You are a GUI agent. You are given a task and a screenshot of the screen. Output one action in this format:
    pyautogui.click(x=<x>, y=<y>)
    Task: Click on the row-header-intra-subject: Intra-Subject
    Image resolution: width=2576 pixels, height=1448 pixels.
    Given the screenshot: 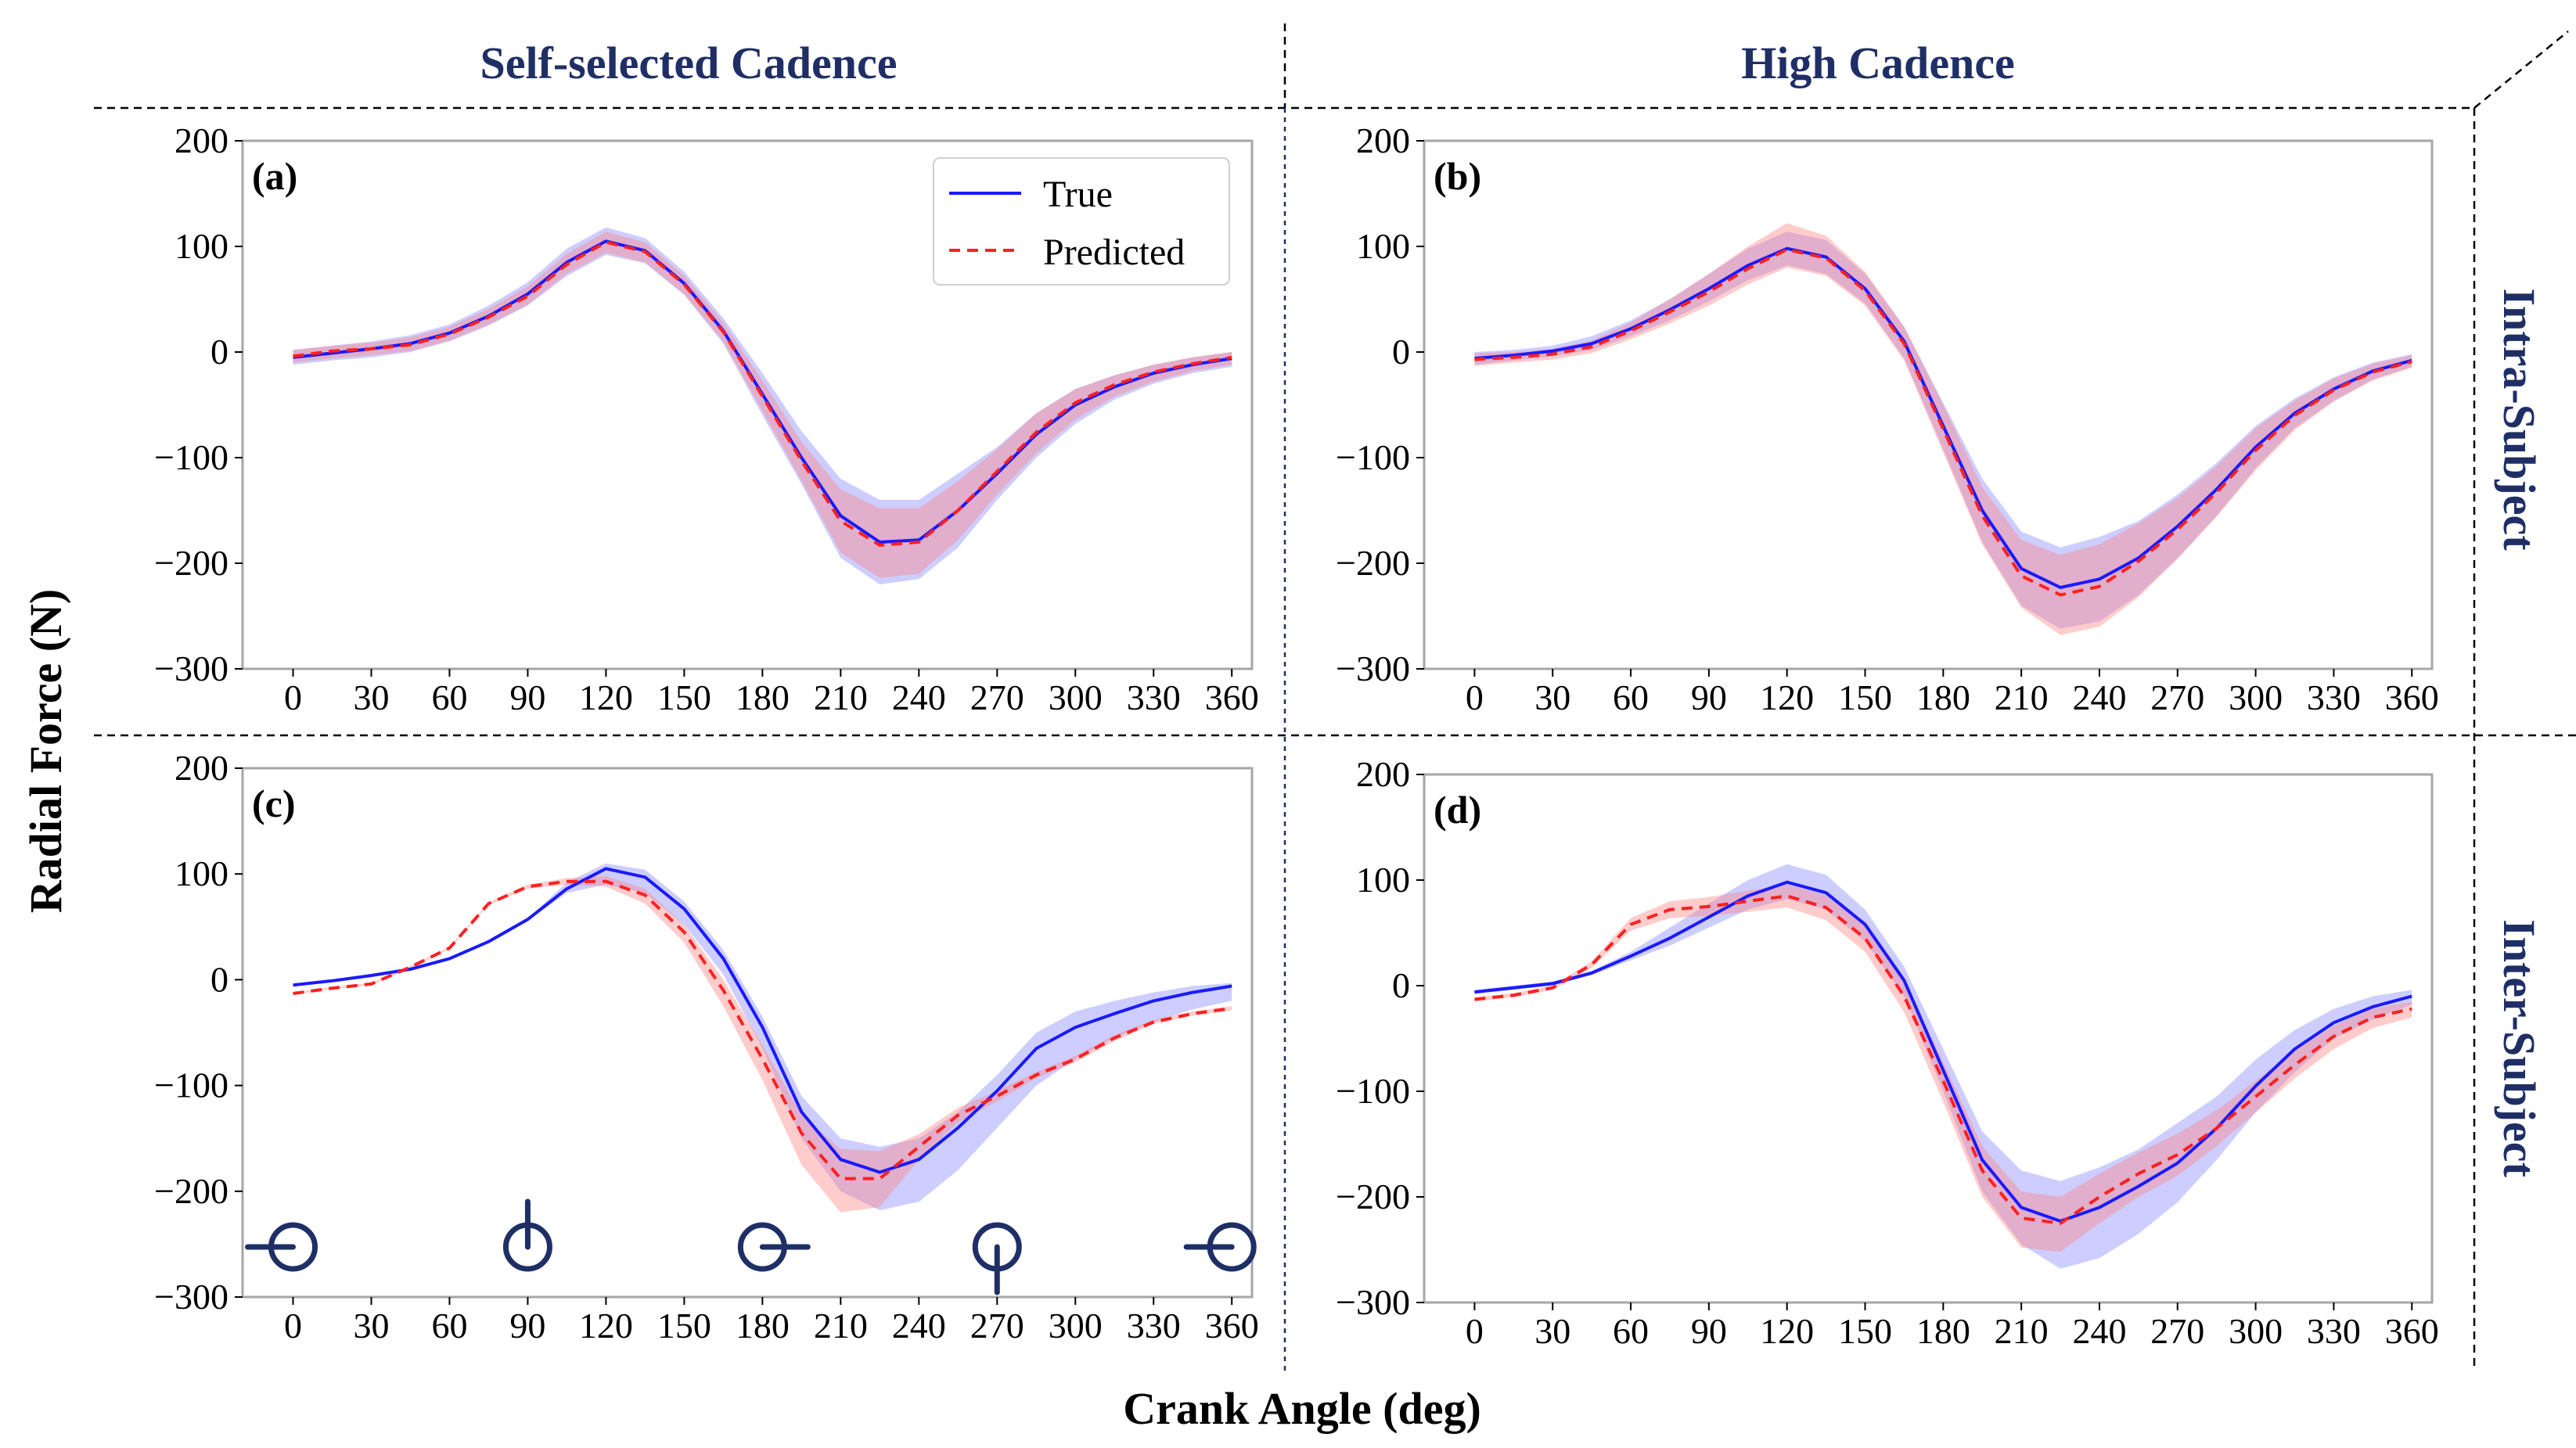 What is the action you would take?
    pyautogui.click(x=2520, y=419)
    